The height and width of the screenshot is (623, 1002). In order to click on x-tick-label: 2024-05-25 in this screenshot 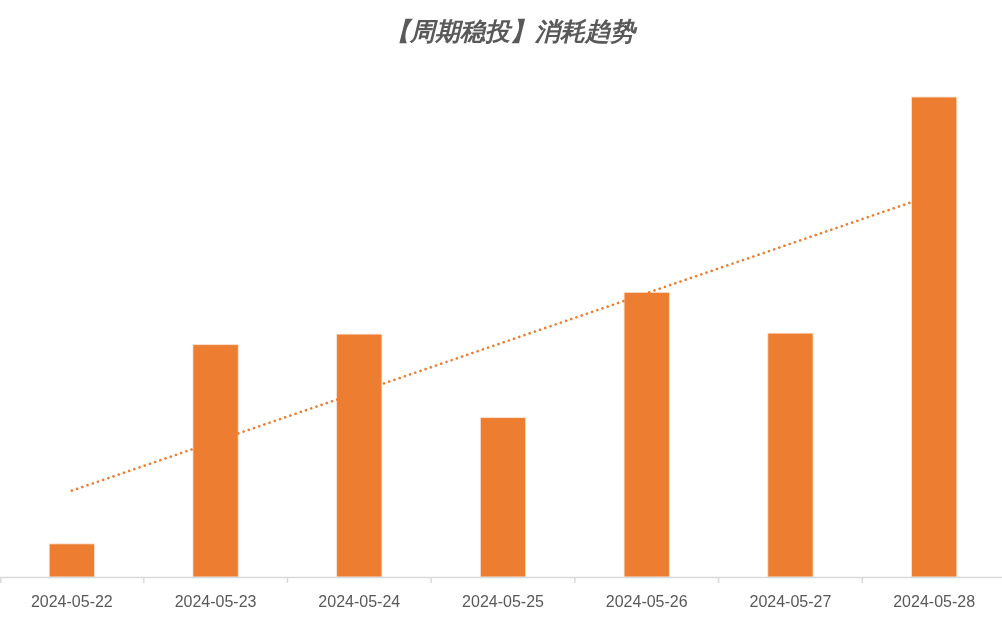, I will do `click(503, 601)`.